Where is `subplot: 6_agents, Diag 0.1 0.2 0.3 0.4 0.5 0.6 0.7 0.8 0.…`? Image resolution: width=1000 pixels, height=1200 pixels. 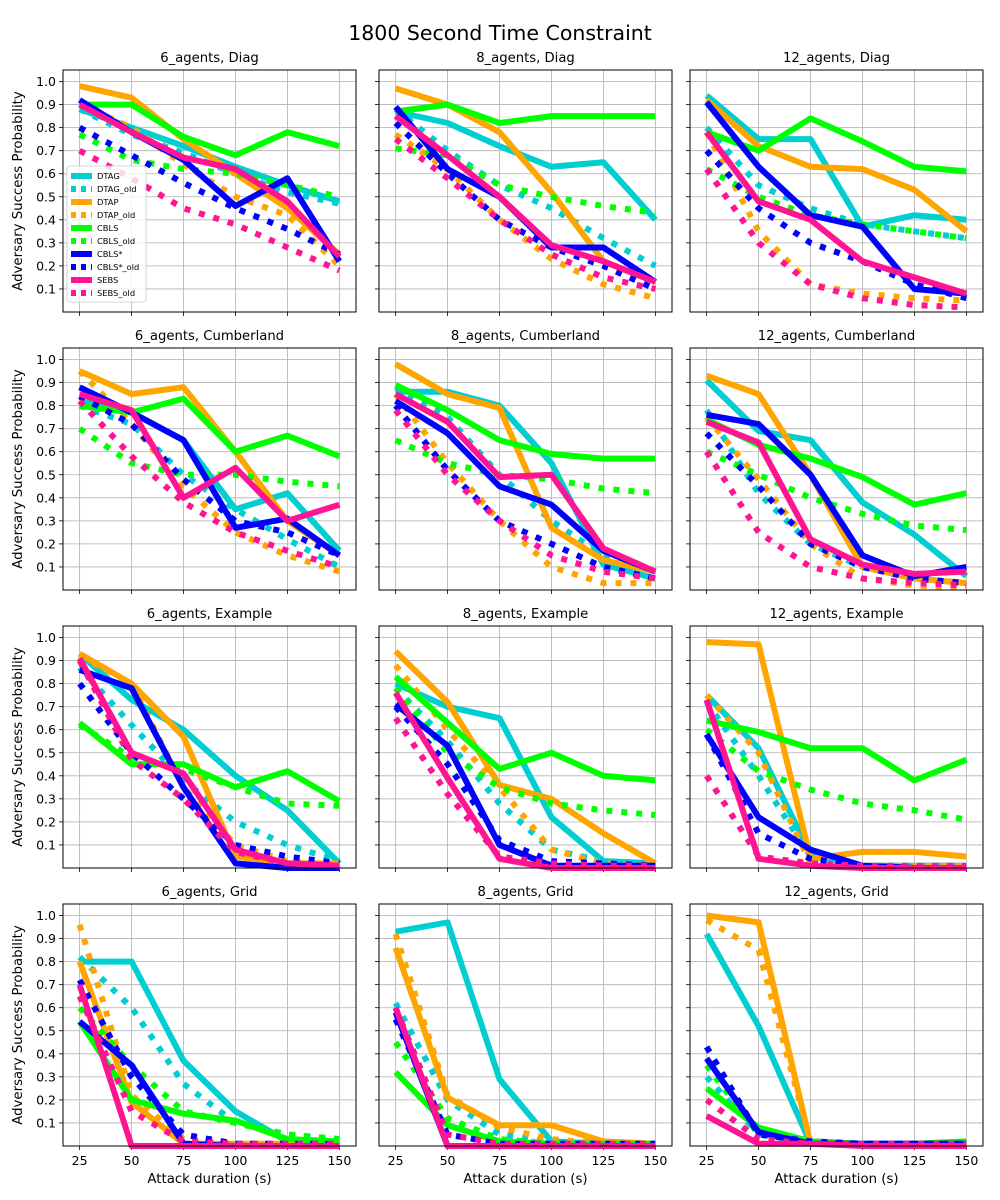
subplot: 6_agents, Diag 0.1 0.2 0.3 0.4 0.5 0.6 0.7 0.8 0.… is located at coordinates (184, 183).